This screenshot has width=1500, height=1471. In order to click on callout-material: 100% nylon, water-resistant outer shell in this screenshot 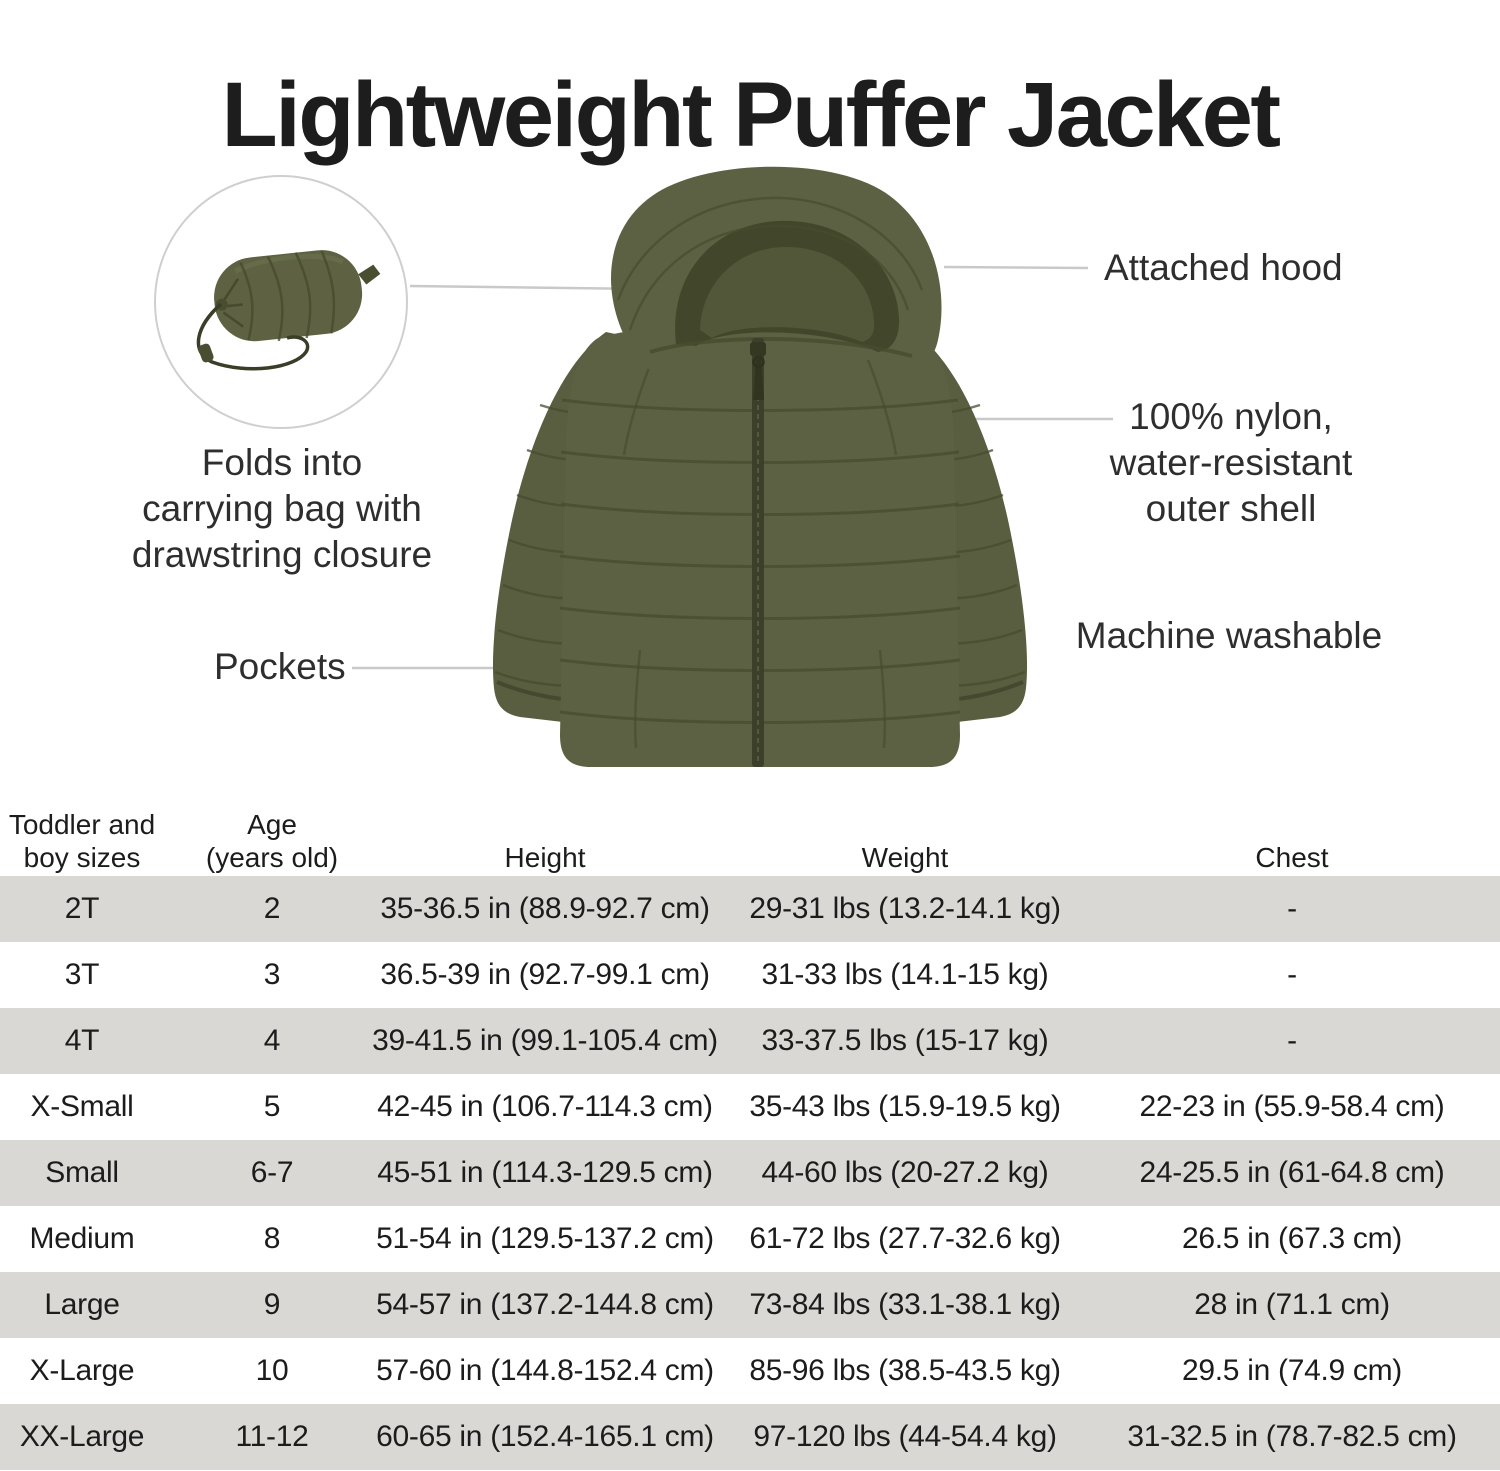, I will do `click(1231, 463)`.